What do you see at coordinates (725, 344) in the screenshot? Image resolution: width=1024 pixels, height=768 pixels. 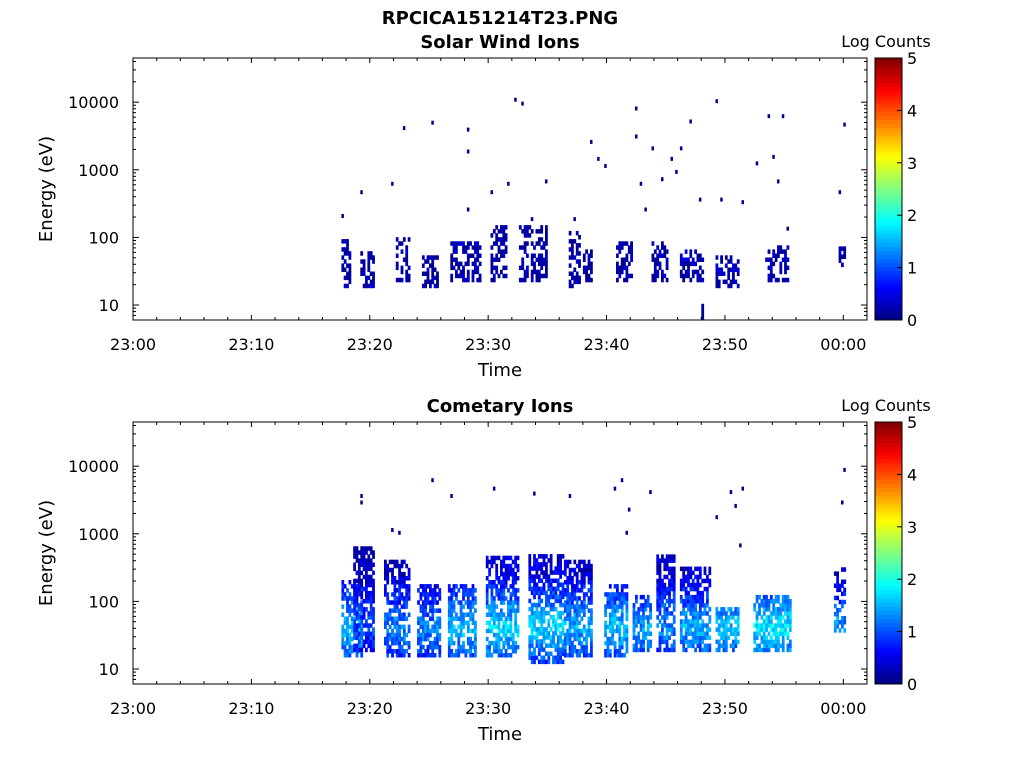 I see `x-tick-label: 23:50` at bounding box center [725, 344].